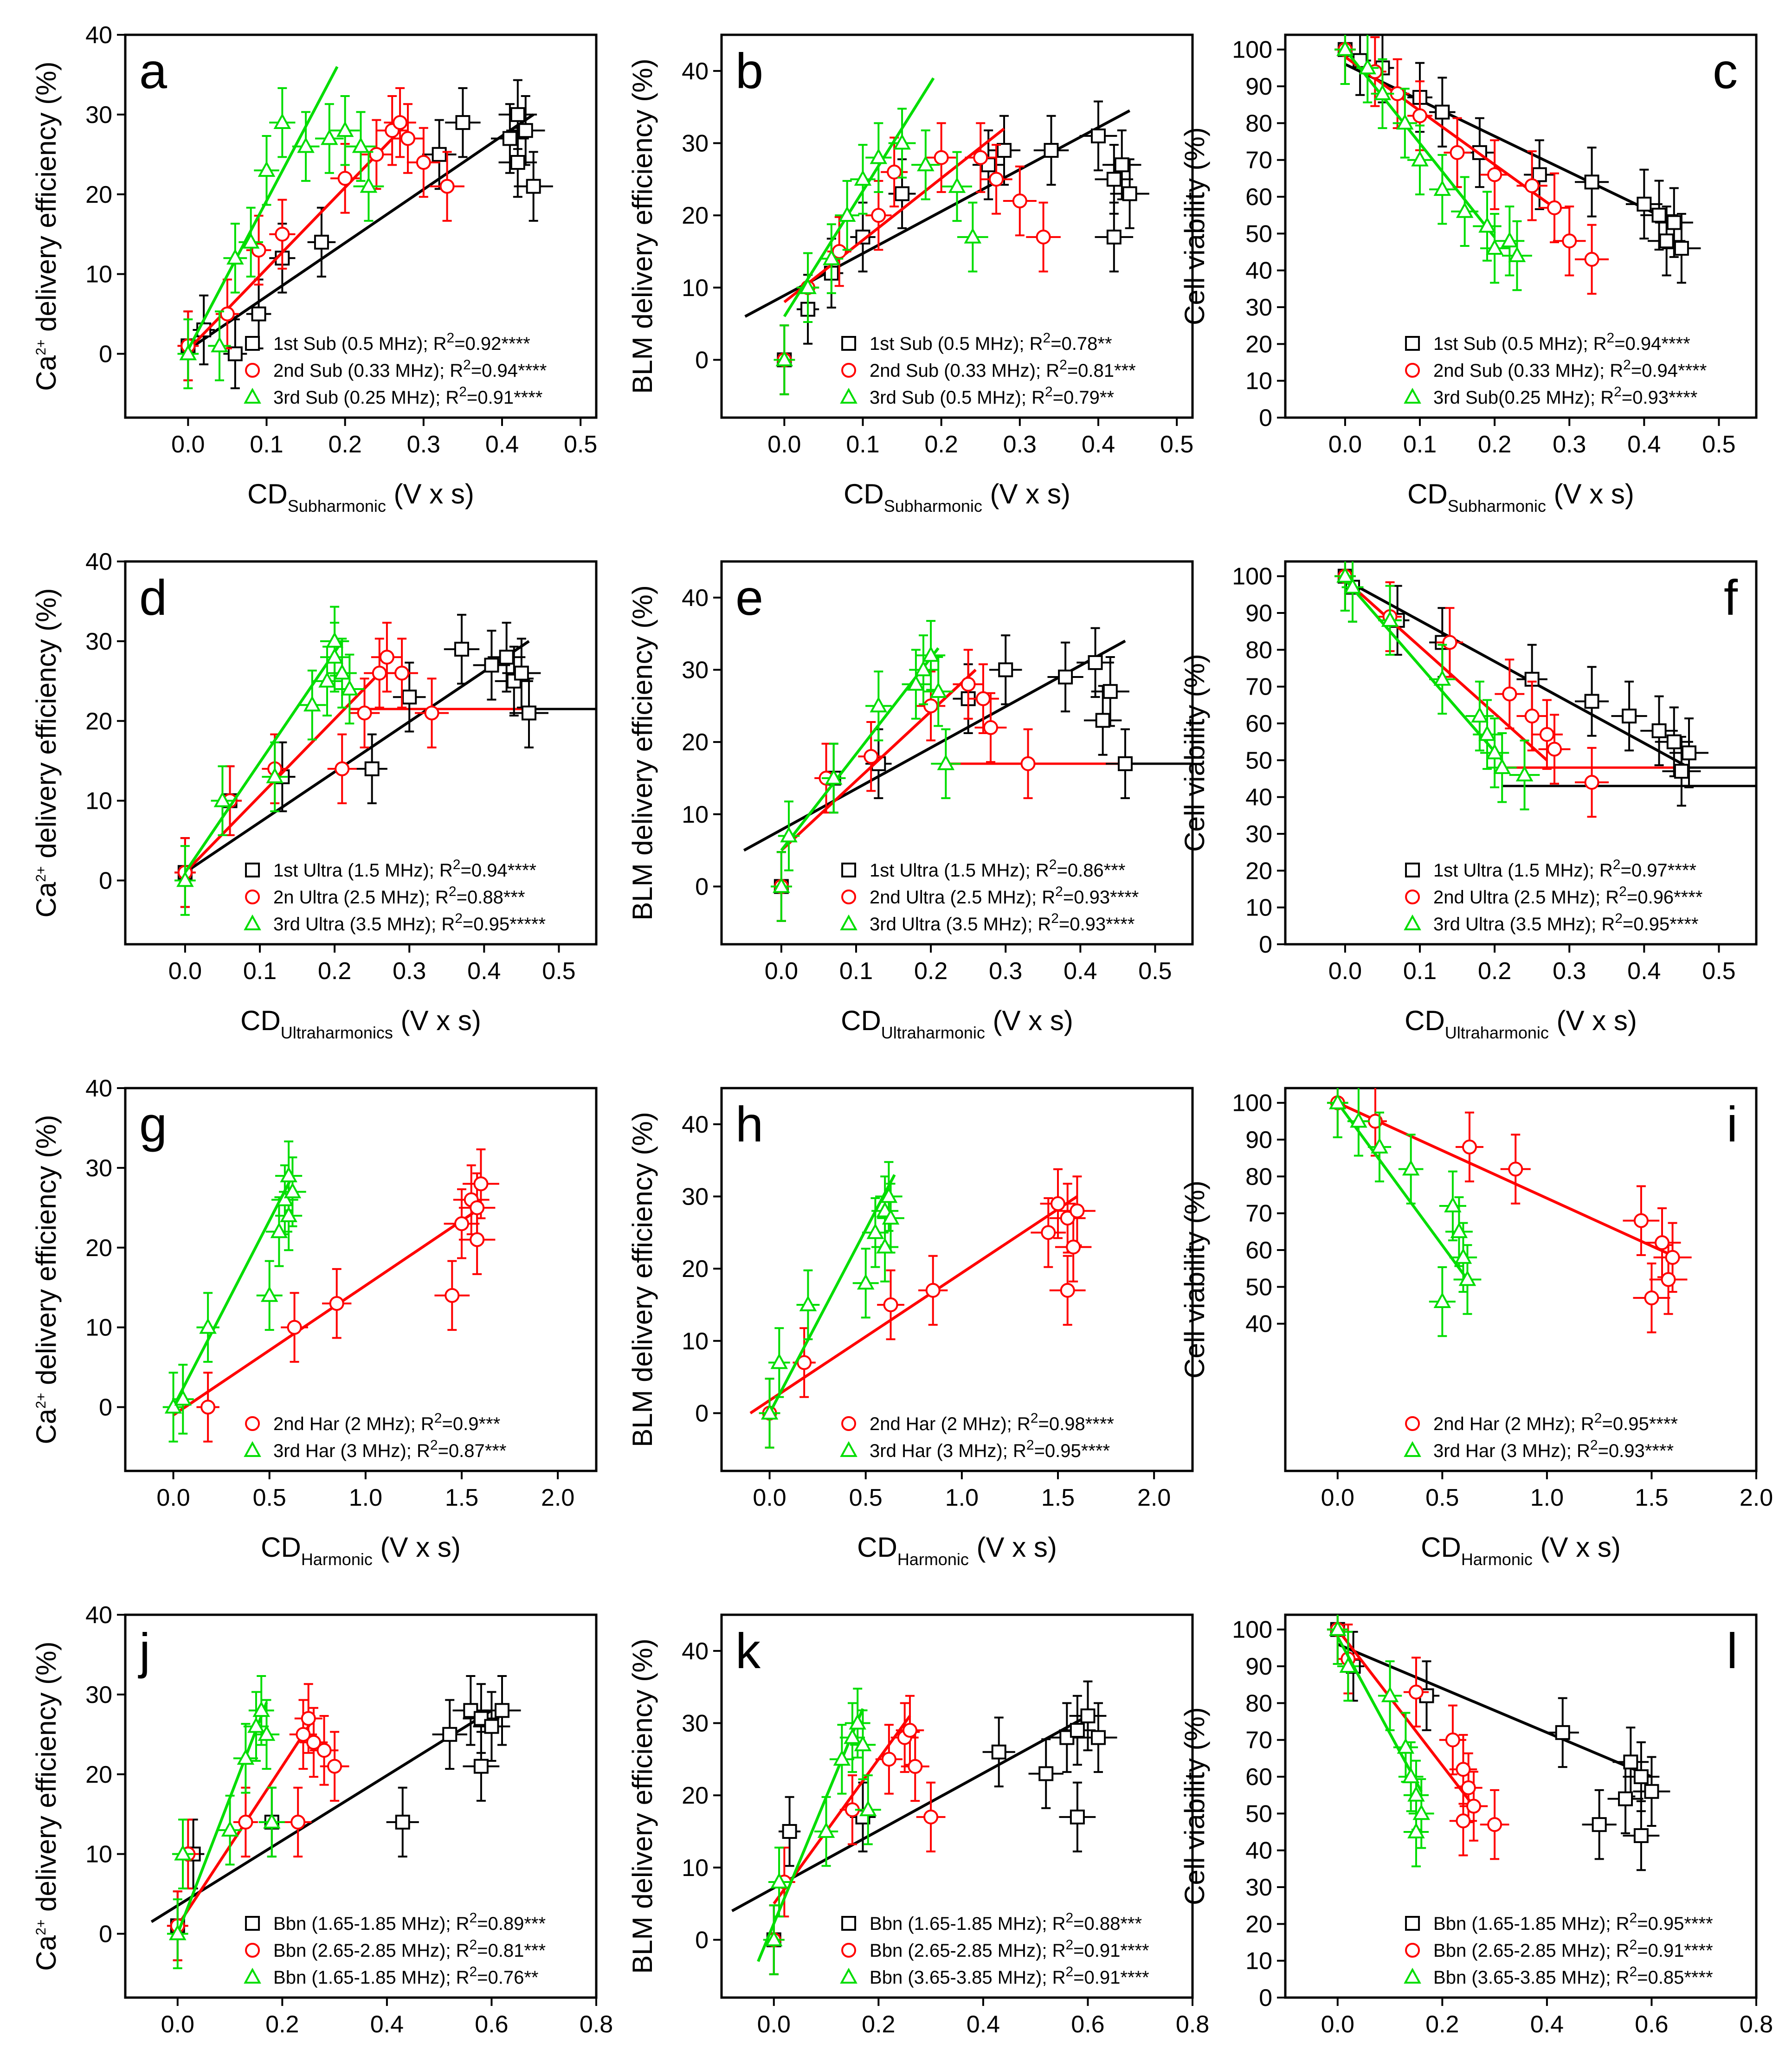 The image size is (1792, 2063). Describe the element at coordinates (1258, 1287) in the screenshot. I see `y-tick-label: 50` at that location.